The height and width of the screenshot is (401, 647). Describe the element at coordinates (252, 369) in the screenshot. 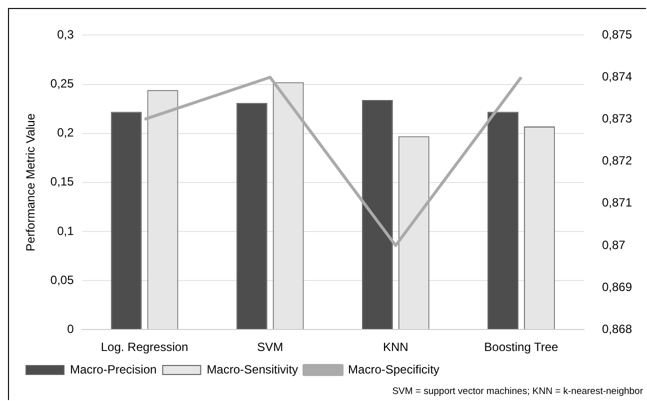

I see `legend-label: Macro-Sensitivity` at that location.